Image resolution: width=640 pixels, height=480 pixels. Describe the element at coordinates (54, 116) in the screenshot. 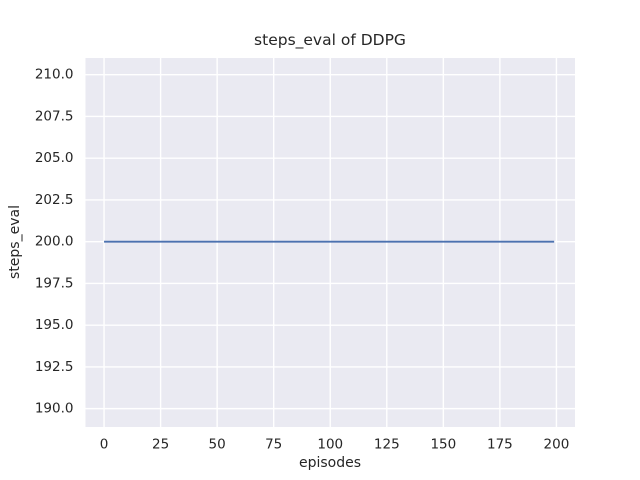

I see `y-tick-label: 207.5` at that location.